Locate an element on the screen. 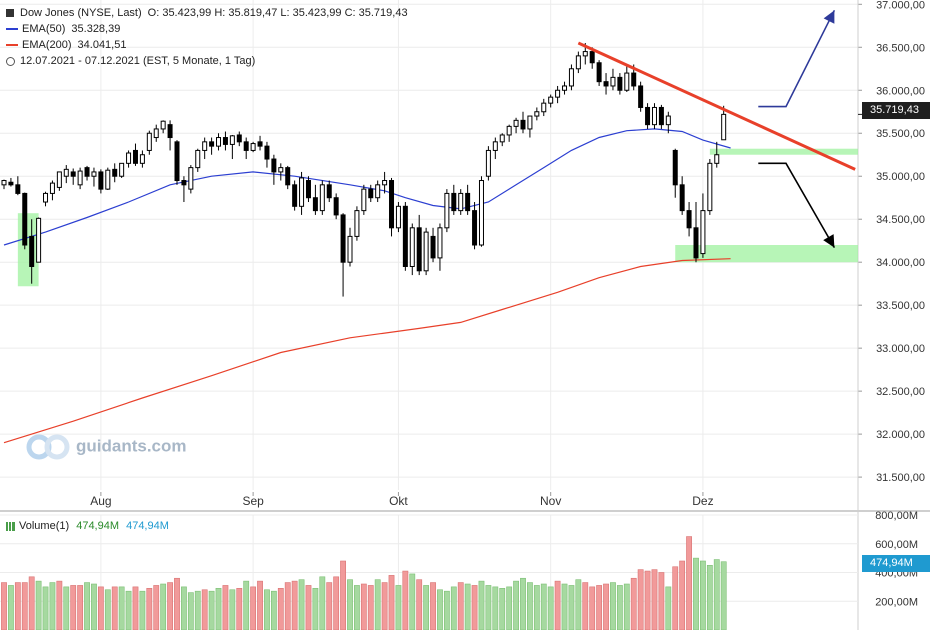 Image resolution: width=930 pixels, height=630 pixels. volume-label: Volume(1) is located at coordinates (44, 526).